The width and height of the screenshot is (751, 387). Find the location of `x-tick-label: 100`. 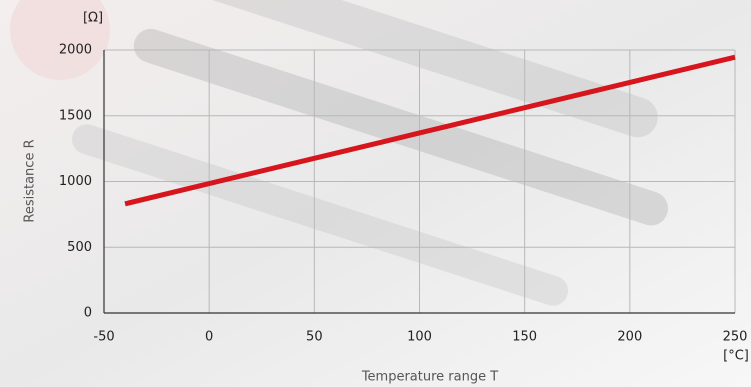

x-tick-label: 100 is located at coordinates (419, 337).